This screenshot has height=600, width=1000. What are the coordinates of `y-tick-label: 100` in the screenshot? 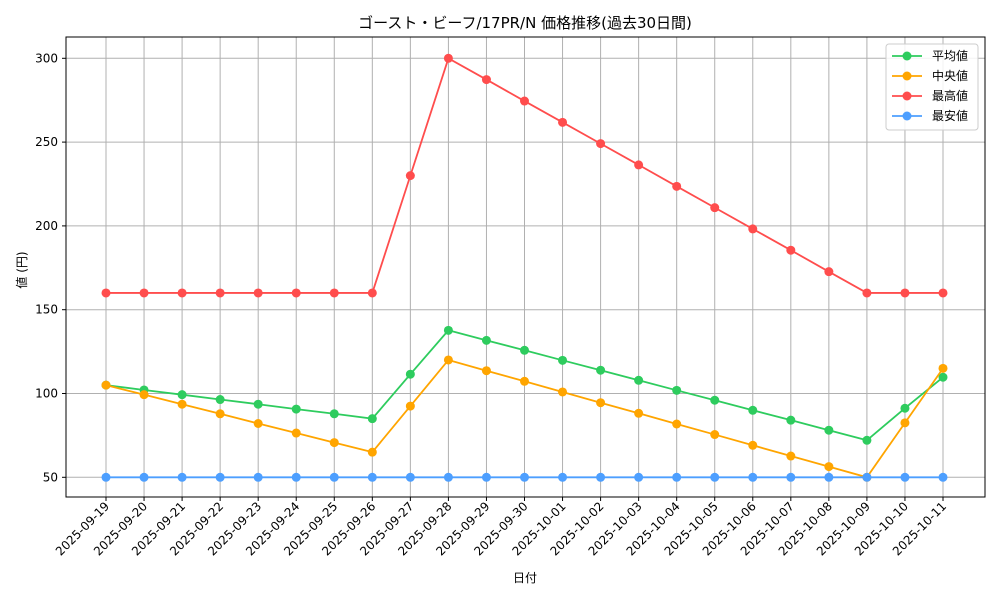 It's located at (46, 394).